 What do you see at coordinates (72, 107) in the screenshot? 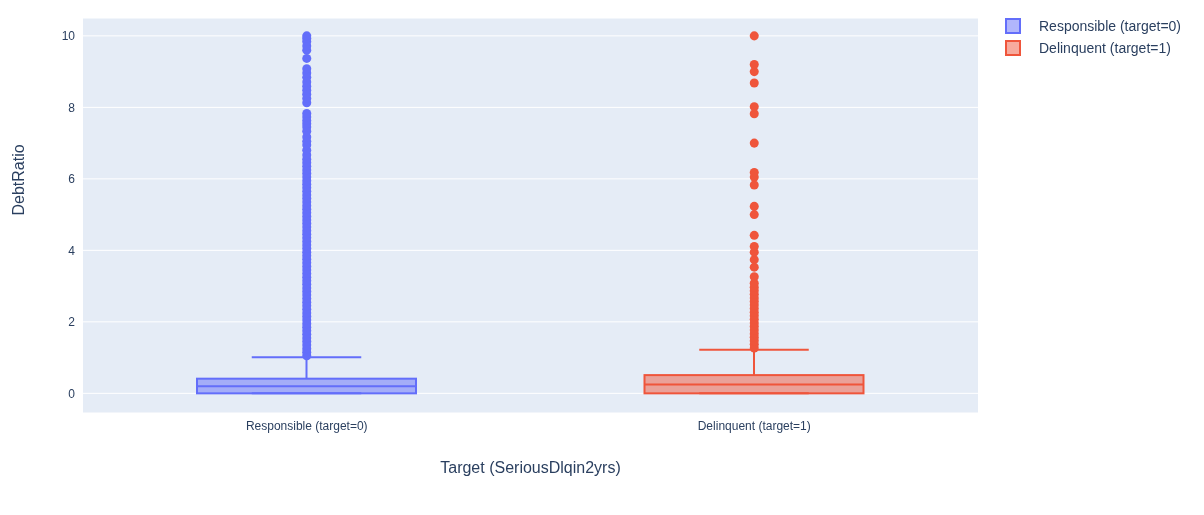
I see `y-tick-label: 8` at bounding box center [72, 107].